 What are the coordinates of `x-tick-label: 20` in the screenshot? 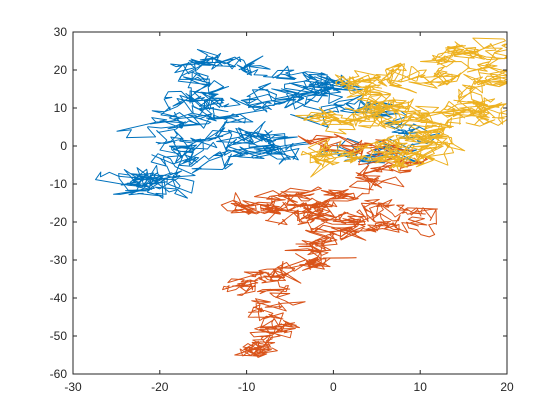 It's located at (507, 387).